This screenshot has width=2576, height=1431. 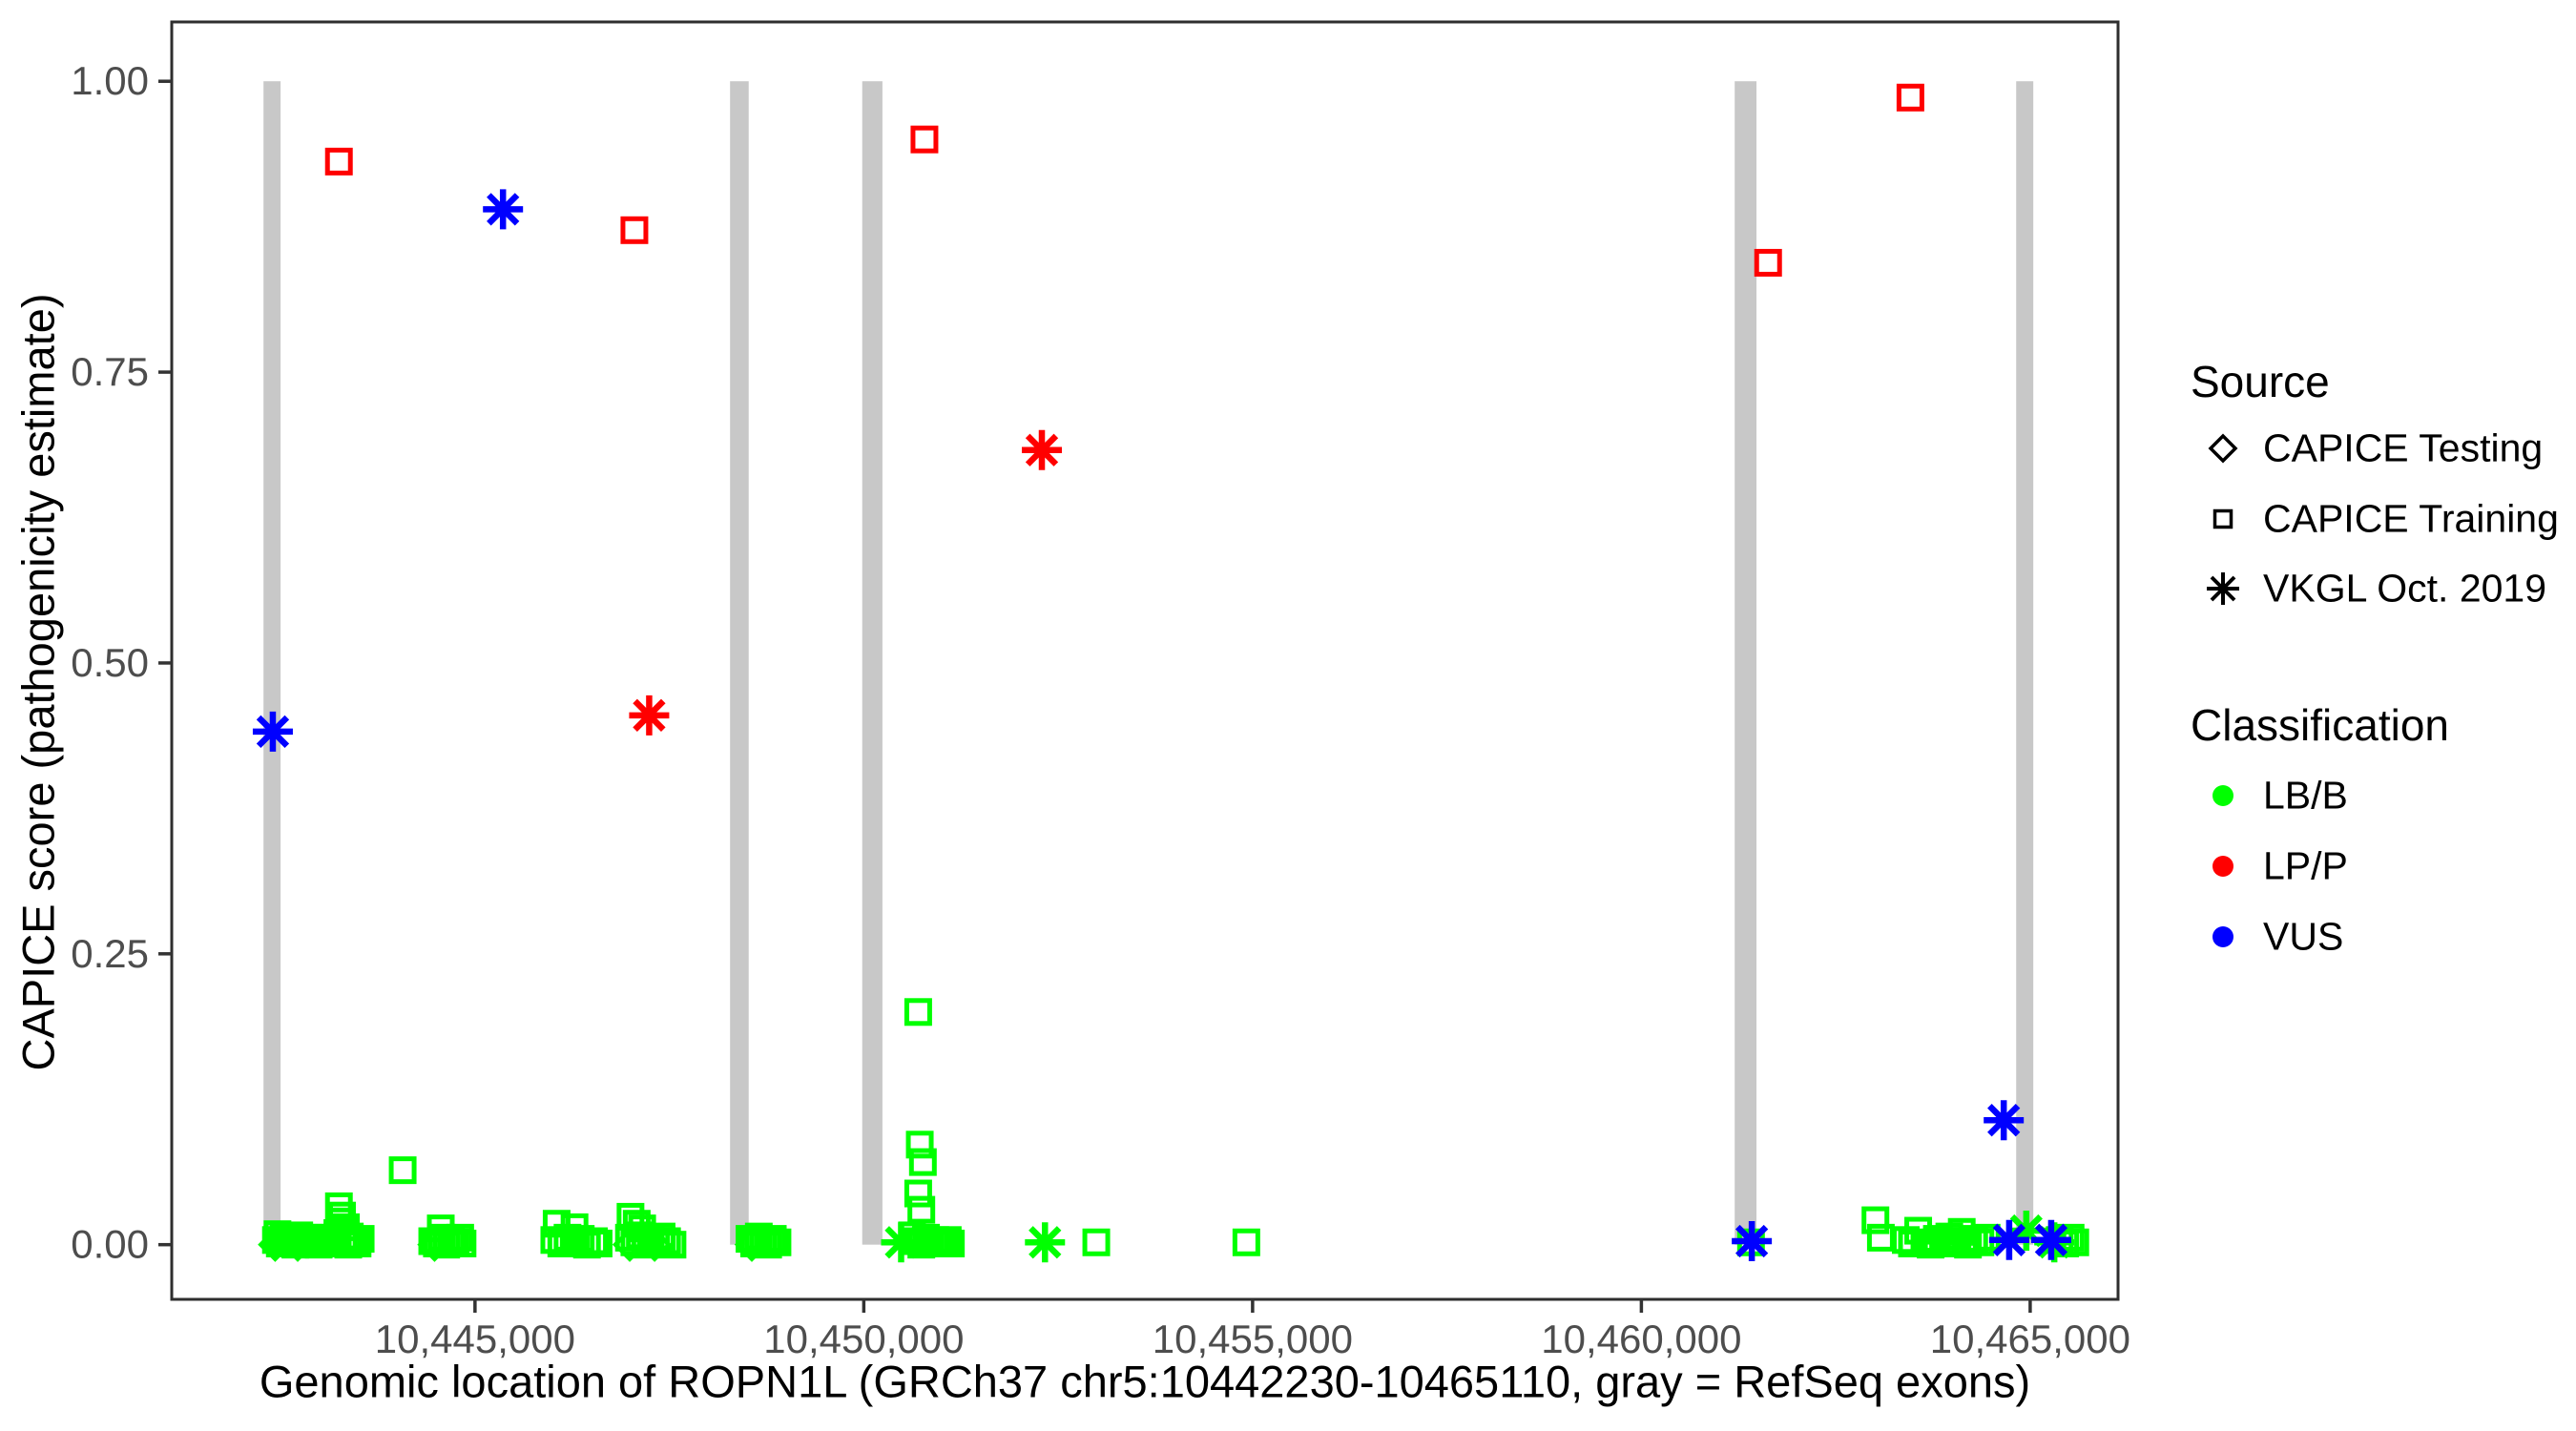 I want to click on y-tick-label: 0.50, so click(x=110, y=662).